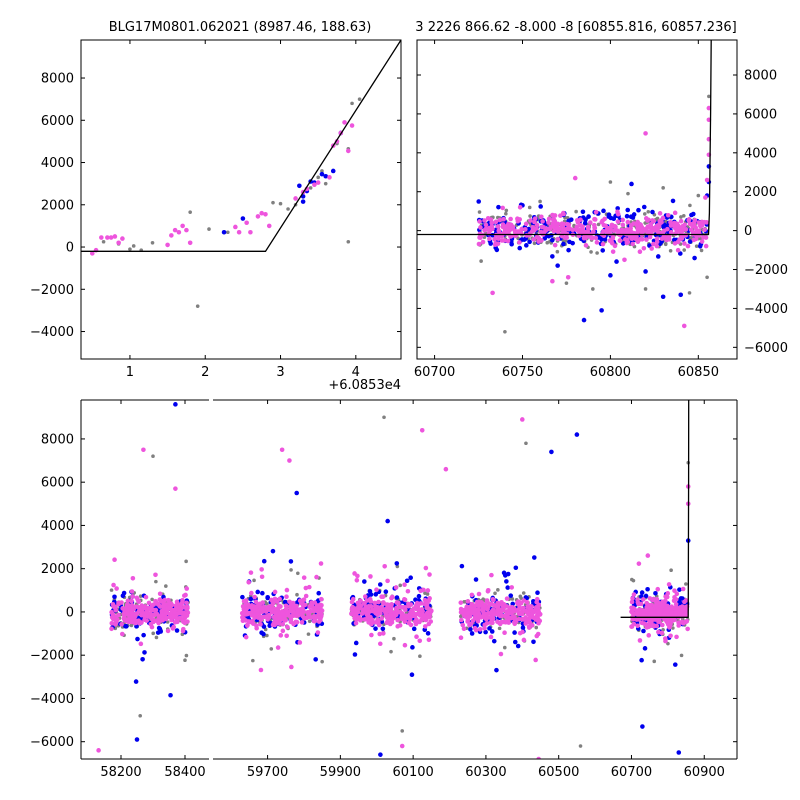  I want to click on x-tick-label: 60500, so click(558, 772).